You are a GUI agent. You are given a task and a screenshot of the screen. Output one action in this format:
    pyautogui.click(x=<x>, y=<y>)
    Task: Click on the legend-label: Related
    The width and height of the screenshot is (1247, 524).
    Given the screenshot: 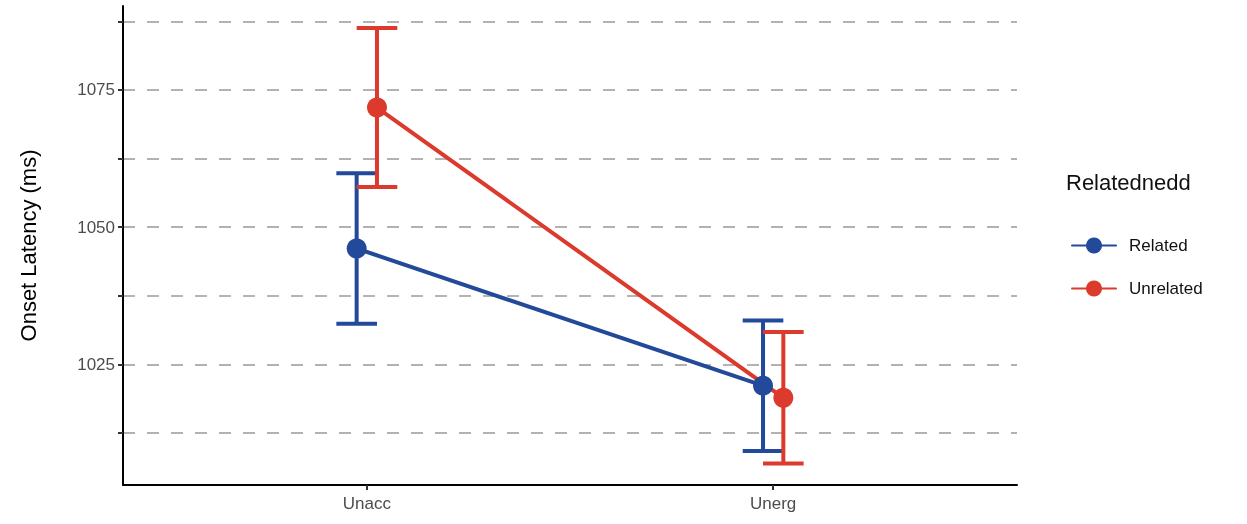 What is the action you would take?
    pyautogui.click(x=1158, y=245)
    